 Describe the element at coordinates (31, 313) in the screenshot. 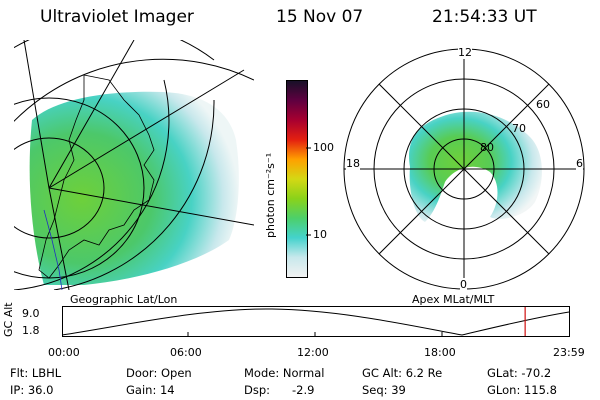

I see `altitude-ytick: 9.0` at that location.